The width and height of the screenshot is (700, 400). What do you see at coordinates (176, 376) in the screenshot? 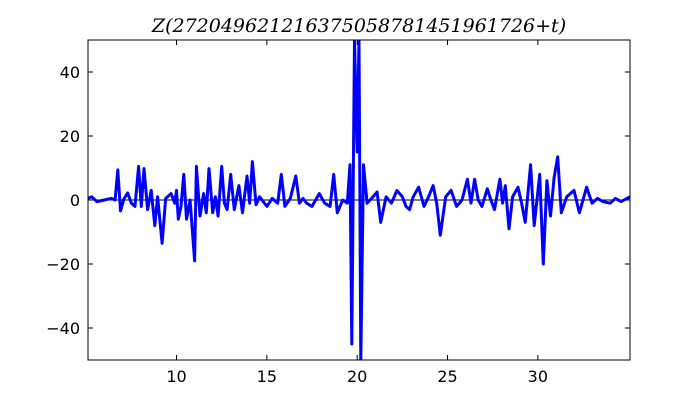
I see `x-tick-label: 10` at bounding box center [176, 376].